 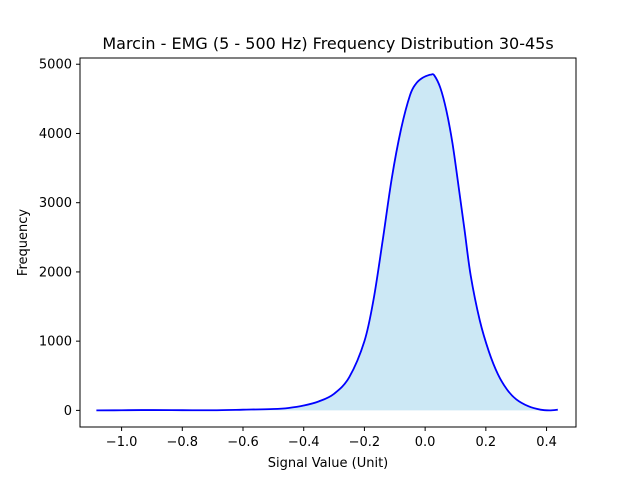 What do you see at coordinates (546, 442) in the screenshot?
I see `x-tick-label: 0.4` at bounding box center [546, 442].